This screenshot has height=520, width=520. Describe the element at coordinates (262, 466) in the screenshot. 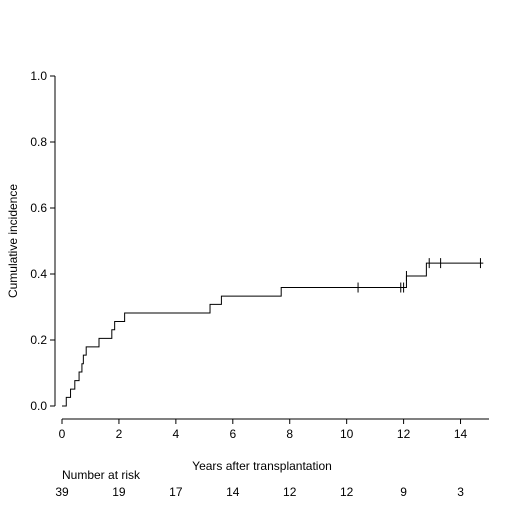

I see `x-axis-title: Years after transplantation` at that location.